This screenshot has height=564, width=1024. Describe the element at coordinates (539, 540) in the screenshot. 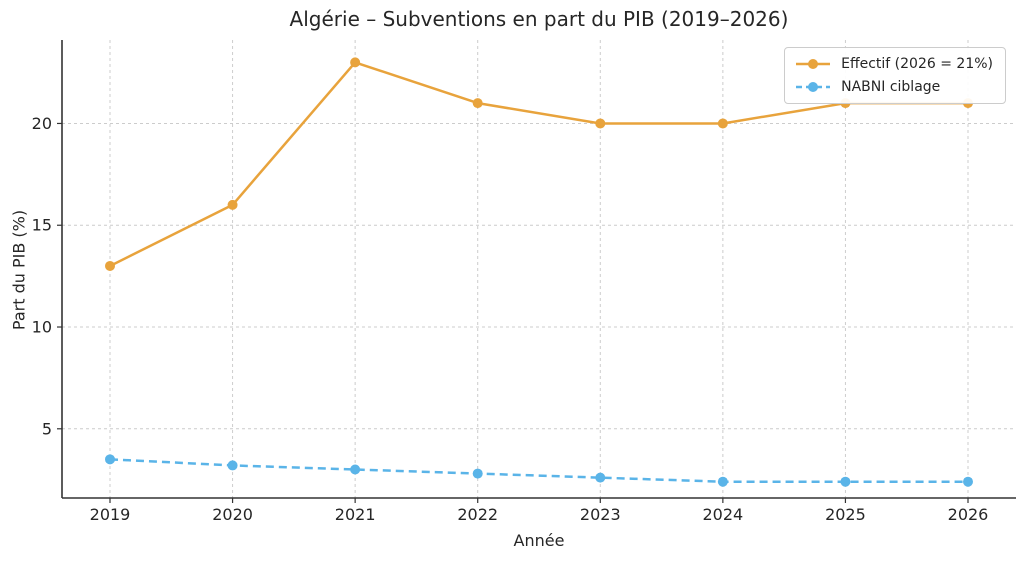

I see `x-axis-label: Année` at that location.